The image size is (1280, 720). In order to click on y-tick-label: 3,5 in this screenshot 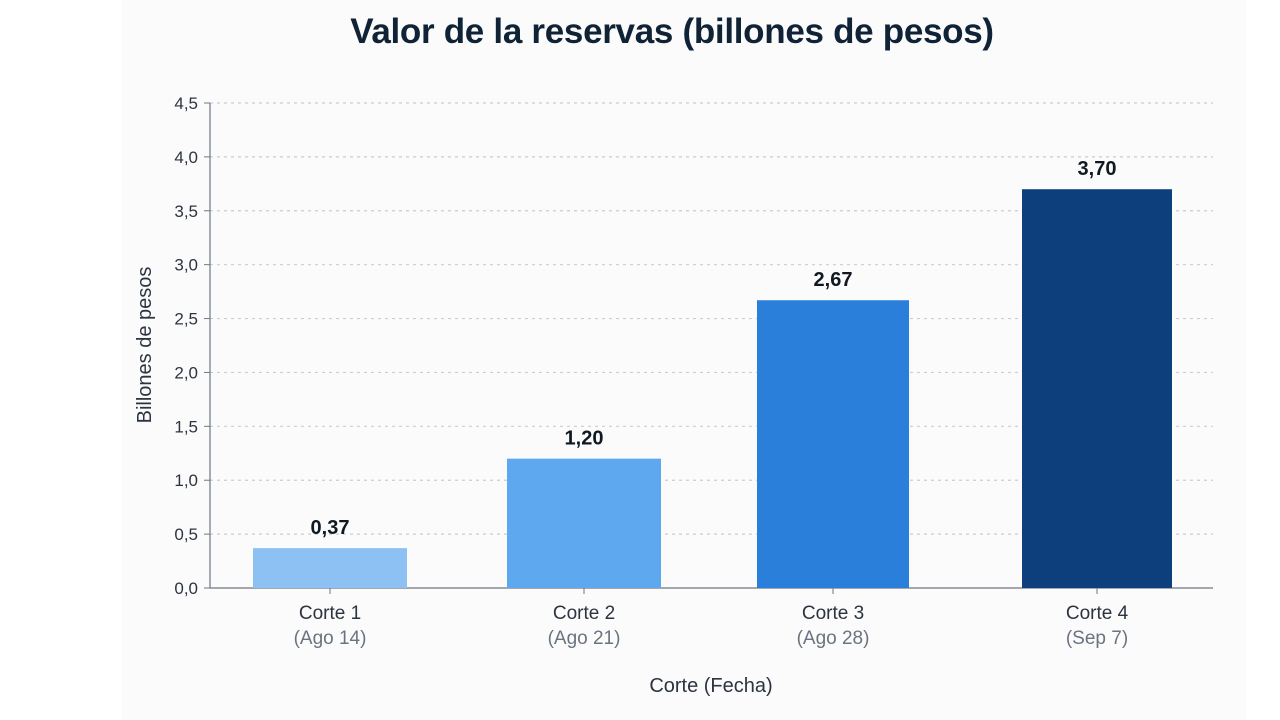, I will do `click(186, 211)`.